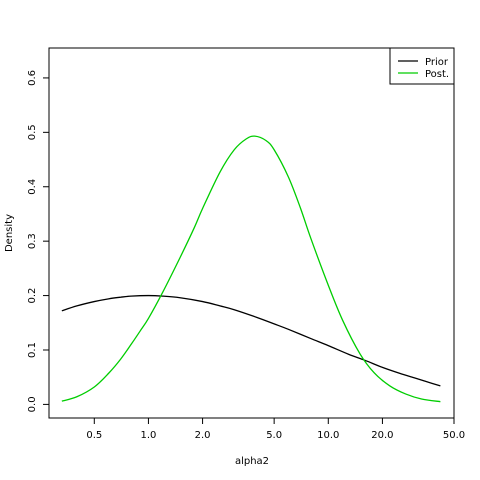 This screenshot has width=480, height=480. Describe the element at coordinates (437, 74) in the screenshot. I see `legend-label: Post.` at that location.